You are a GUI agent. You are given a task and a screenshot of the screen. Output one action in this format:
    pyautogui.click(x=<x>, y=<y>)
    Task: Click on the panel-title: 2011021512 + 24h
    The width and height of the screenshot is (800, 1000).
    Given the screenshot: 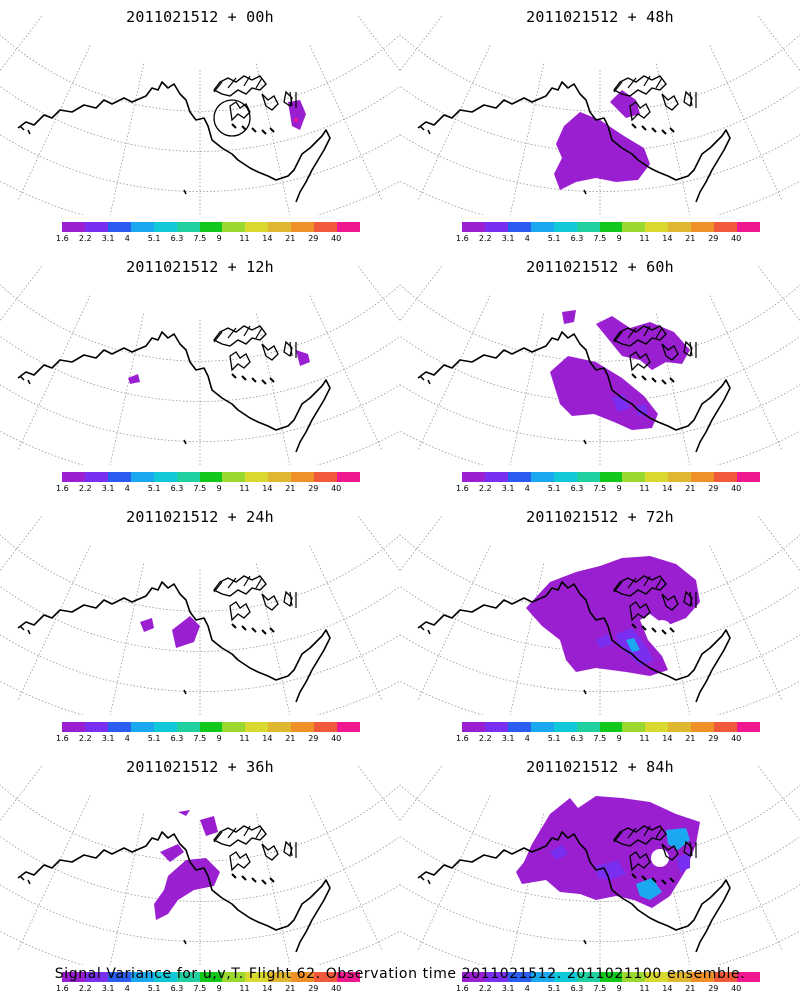 What is the action you would take?
    pyautogui.click(x=200, y=517)
    